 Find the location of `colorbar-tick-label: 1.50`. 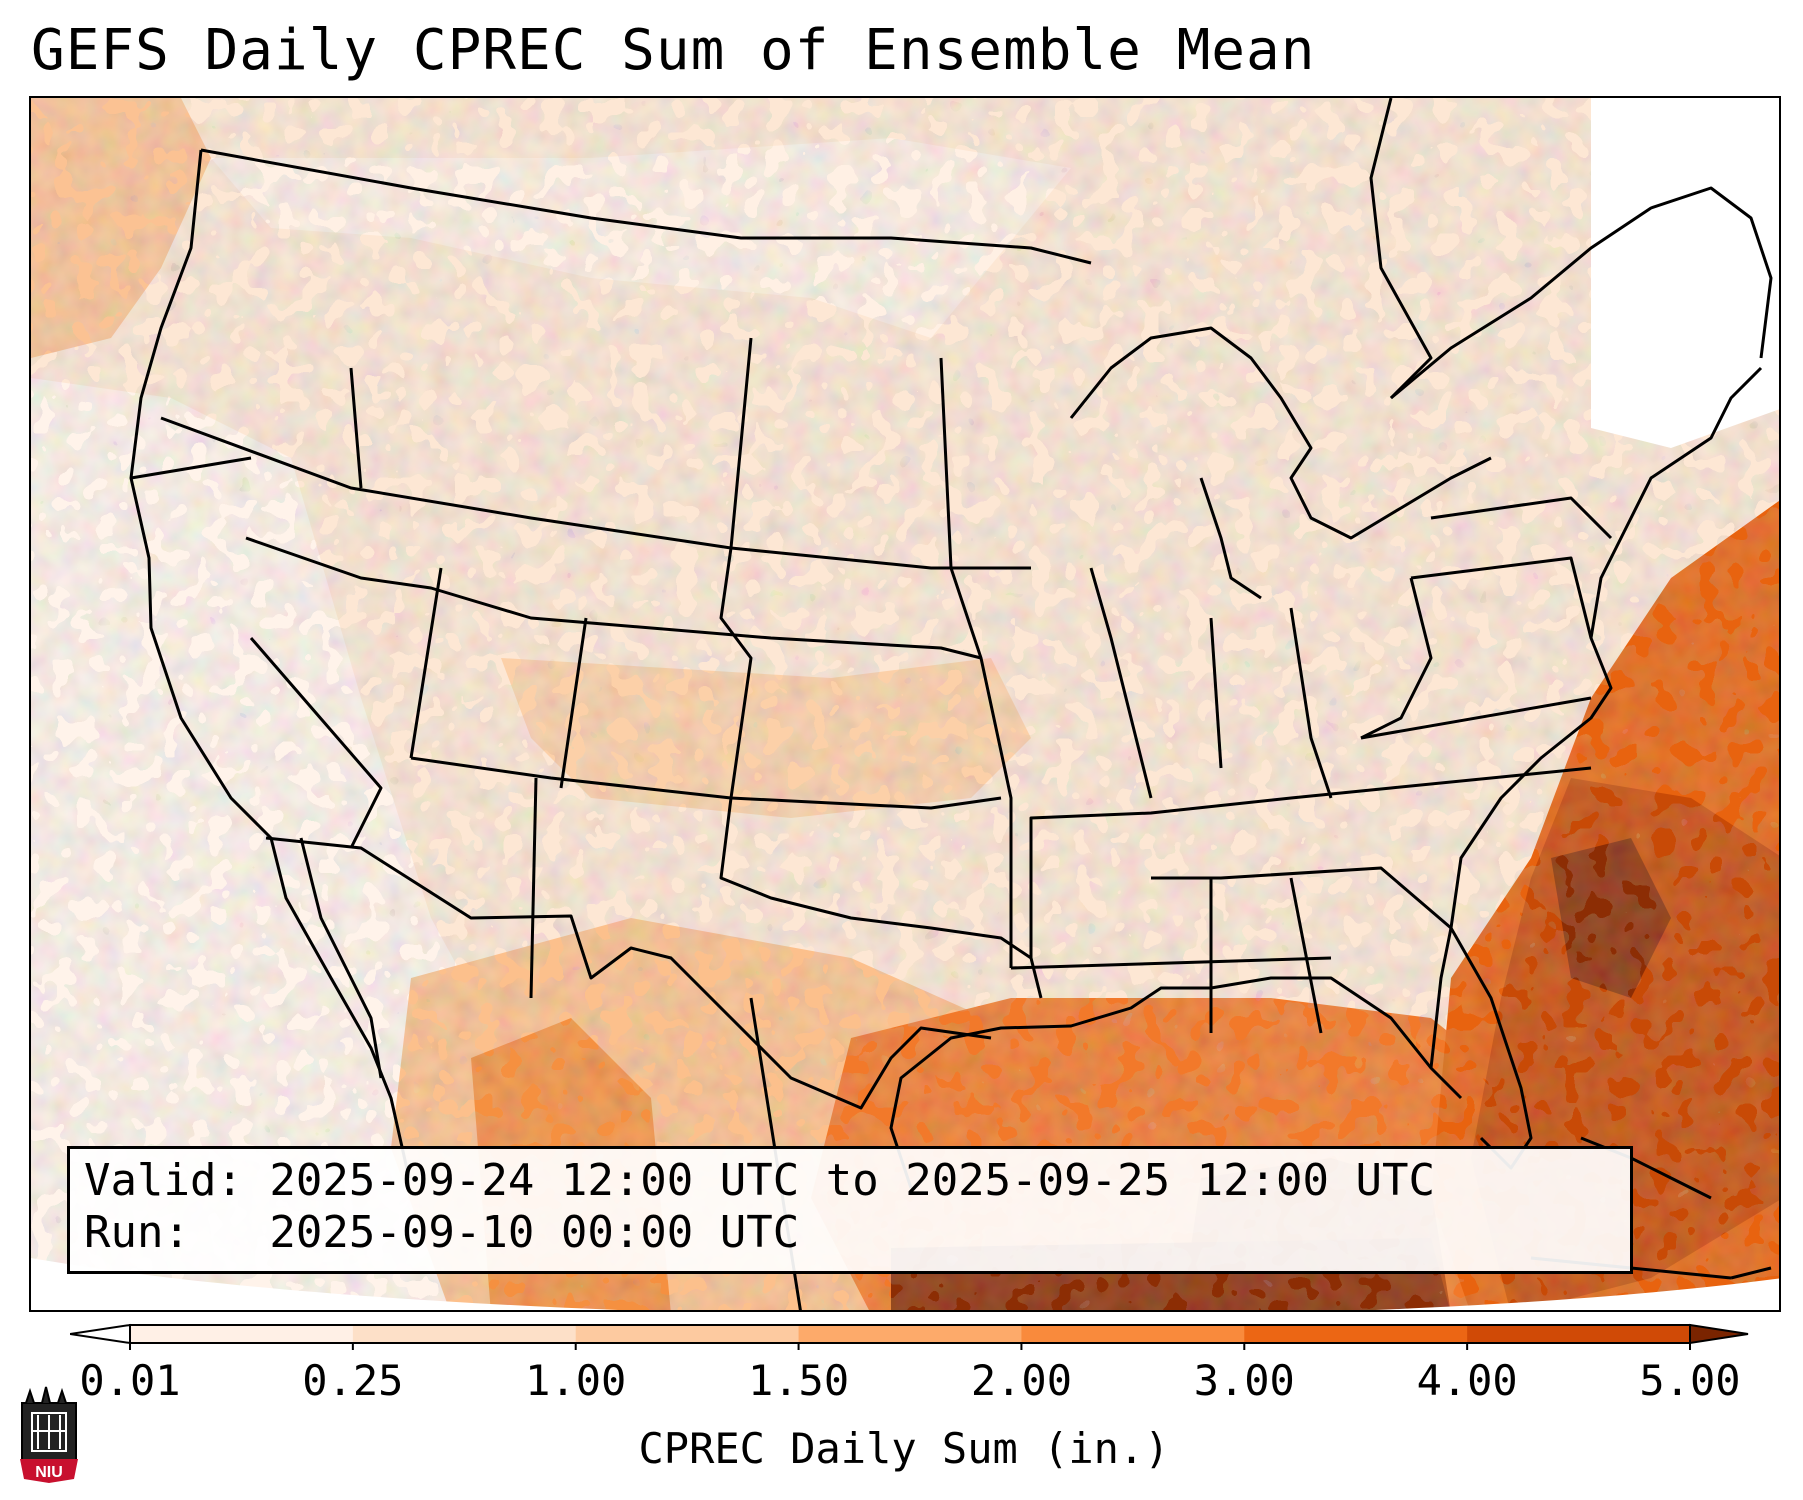

colorbar-tick-label: 1.50 is located at coordinates (798, 1380).